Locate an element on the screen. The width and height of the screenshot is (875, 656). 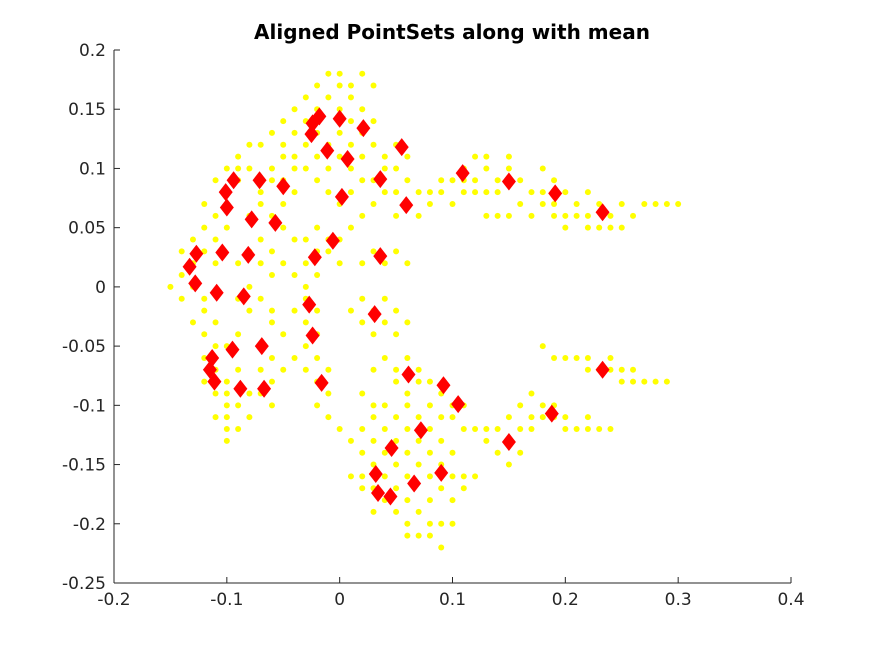
x-tick-label-5: 0.3 is located at coordinates (678, 600).